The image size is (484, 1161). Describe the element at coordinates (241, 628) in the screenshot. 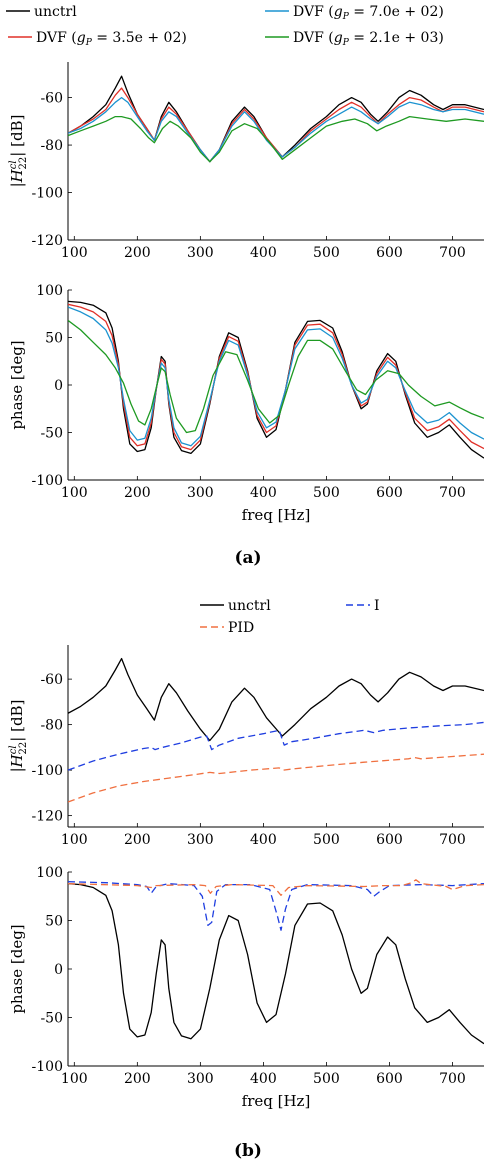

I see `legend-label: PID` at that location.